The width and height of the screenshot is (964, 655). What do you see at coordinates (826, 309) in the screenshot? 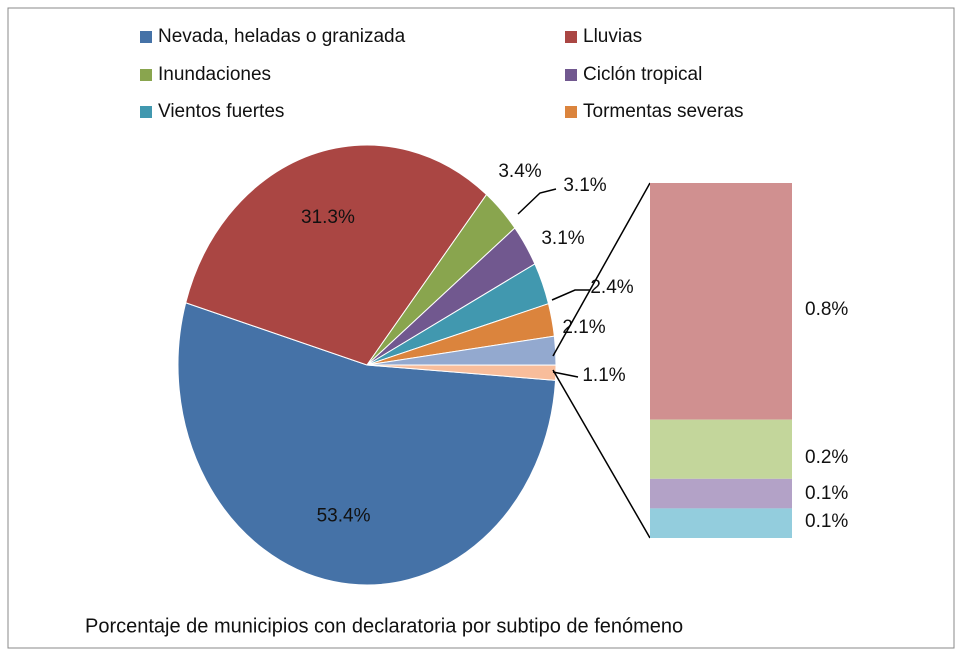
I see `data-label: 0.8%` at bounding box center [826, 309].